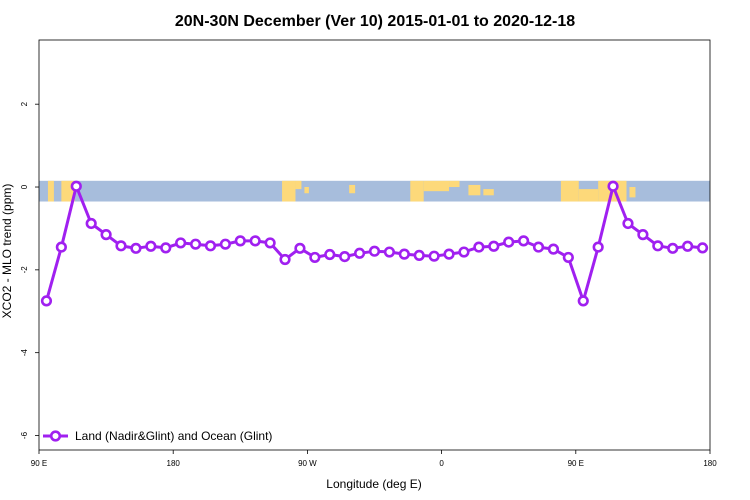  Describe the element at coordinates (24, 353) in the screenshot. I see `y-tick-label: -4` at that location.